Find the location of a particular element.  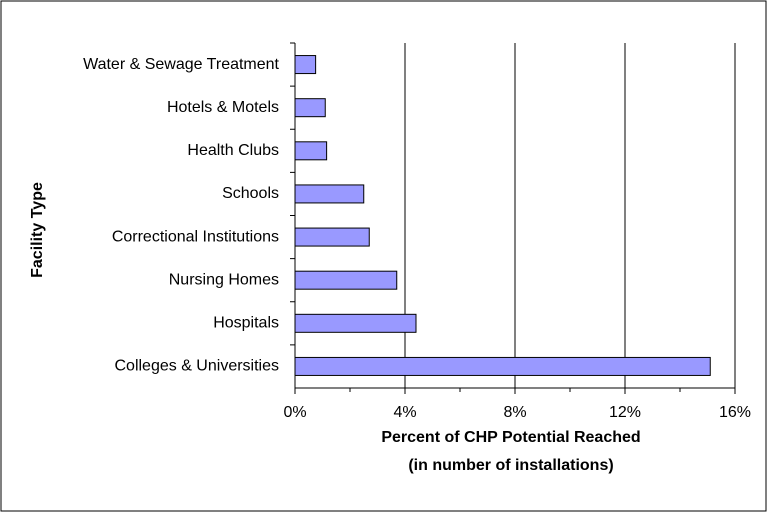

y-tick-label: Water & Sewage Treatment is located at coordinates (181, 64).